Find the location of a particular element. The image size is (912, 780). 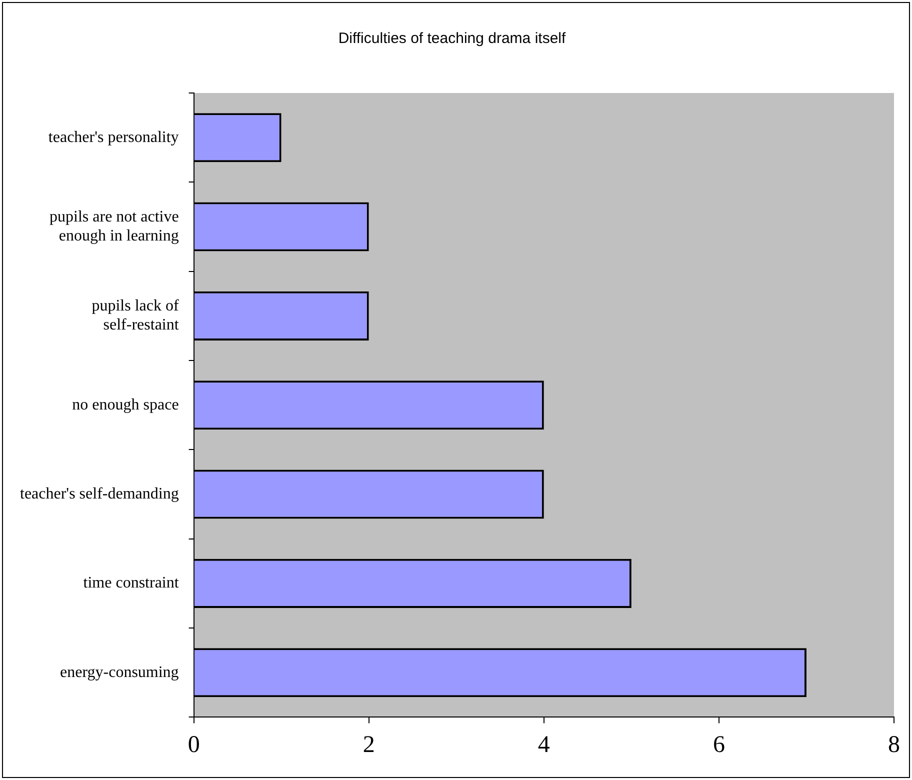

x-tick-label: 4 is located at coordinates (544, 745).